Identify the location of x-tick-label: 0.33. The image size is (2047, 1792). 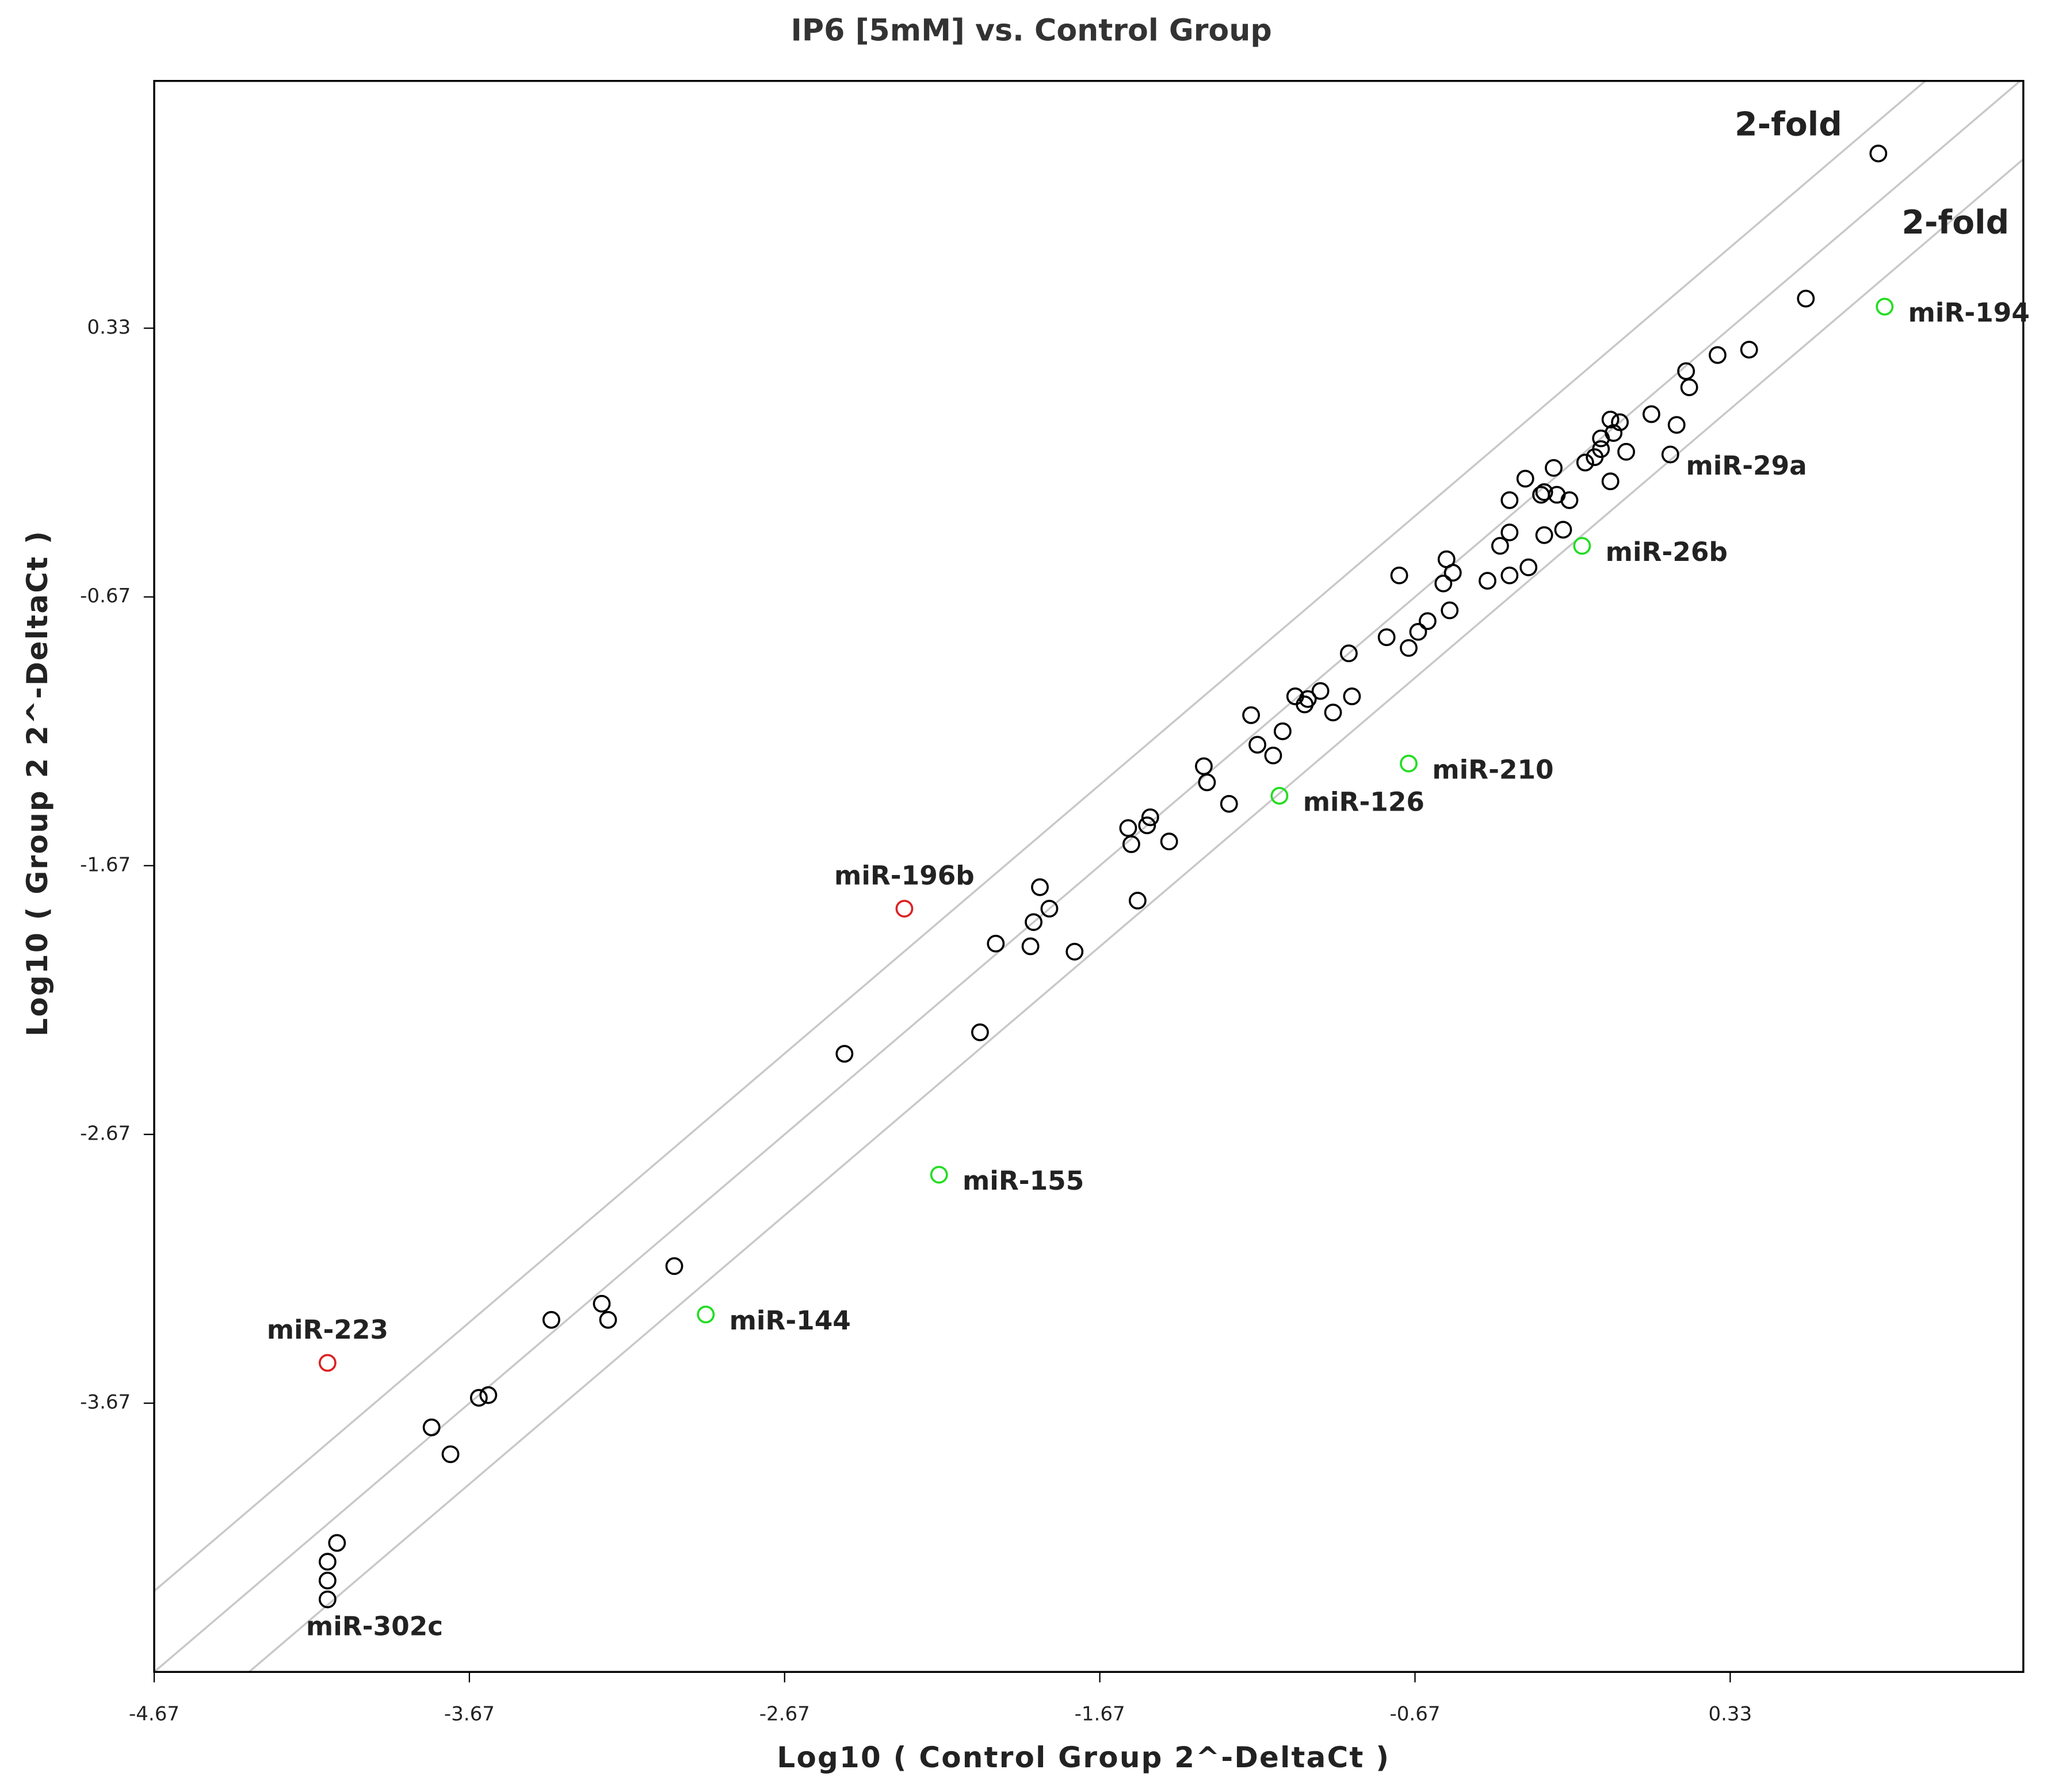
(1730, 1715).